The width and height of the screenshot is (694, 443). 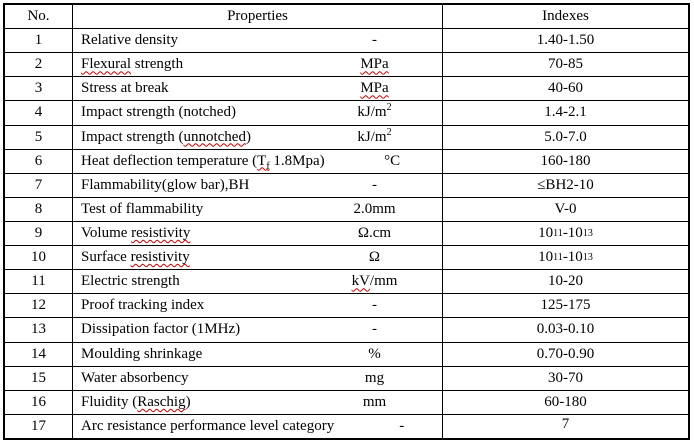 I want to click on table-row: 3 Stress at break MPa 40-60, so click(x=346, y=89).